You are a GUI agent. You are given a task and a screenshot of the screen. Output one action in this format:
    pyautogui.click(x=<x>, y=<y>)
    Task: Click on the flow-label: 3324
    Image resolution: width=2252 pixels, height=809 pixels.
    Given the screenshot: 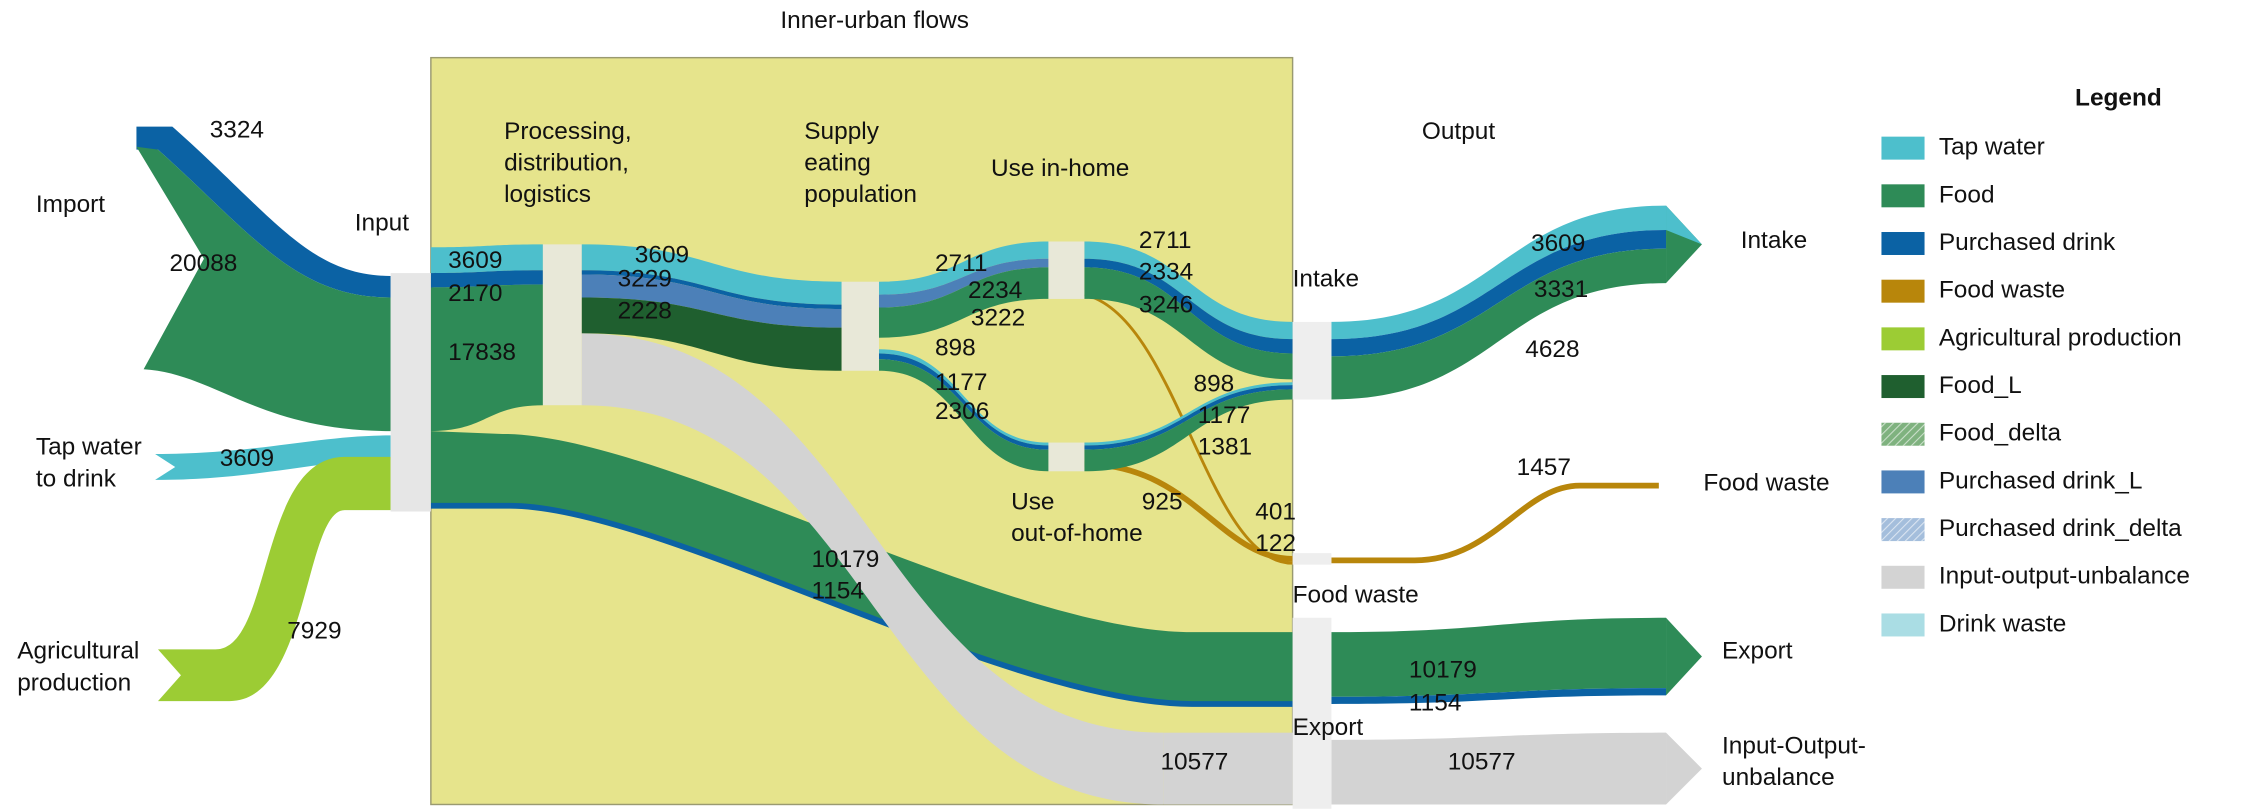 What is the action you would take?
    pyautogui.click(x=237, y=129)
    